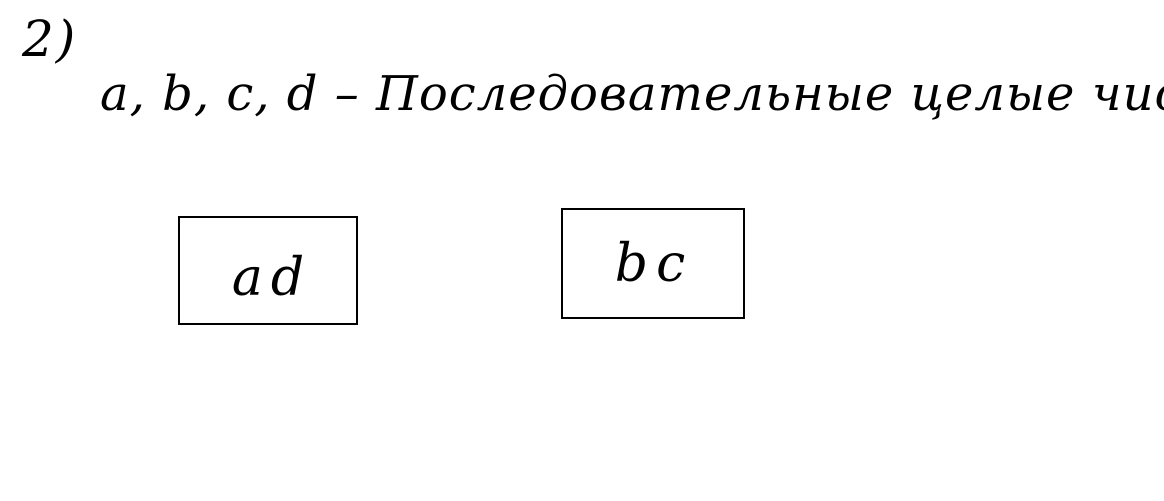  I want to click on product-box-ad: ad, so click(268, 270).